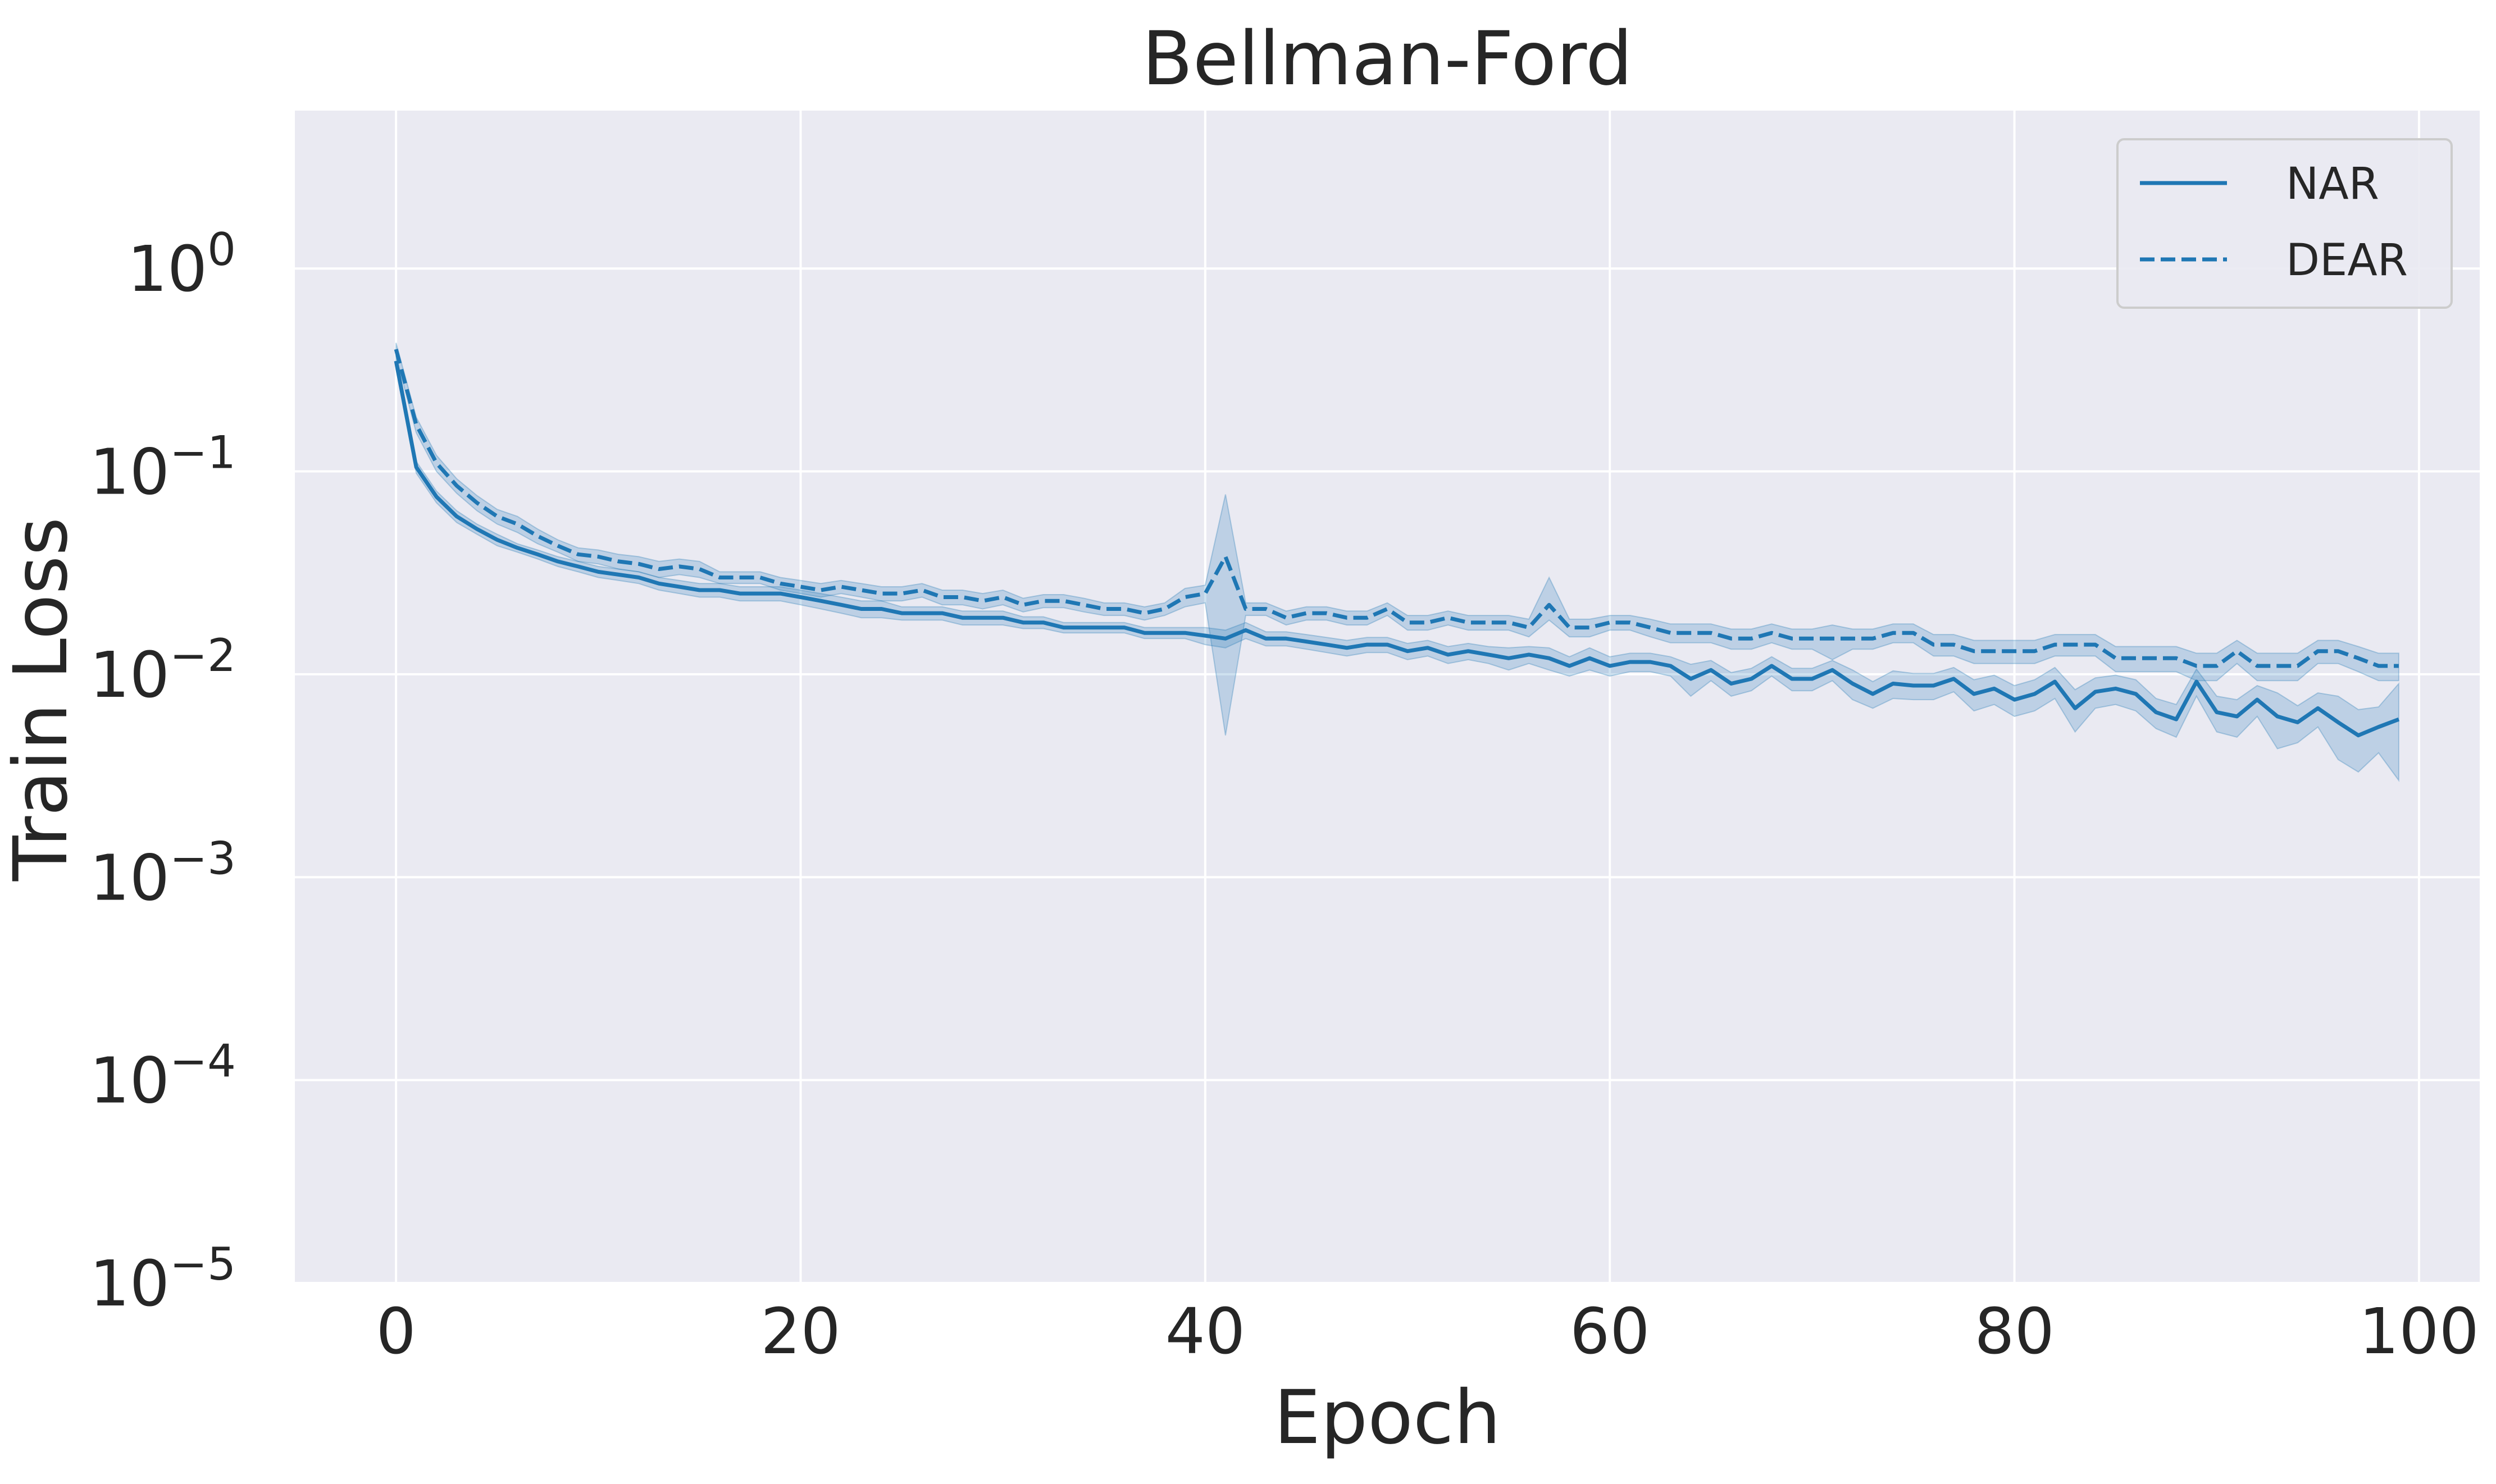 The image size is (2496, 1484). I want to click on y-tick-exponent: 0, so click(221, 249).